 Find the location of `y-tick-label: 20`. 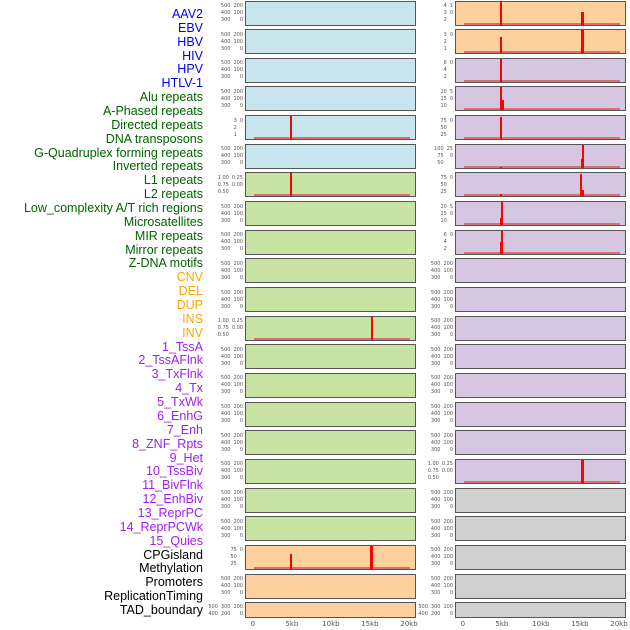

y-tick-label: 20 is located at coordinates (443, 206).